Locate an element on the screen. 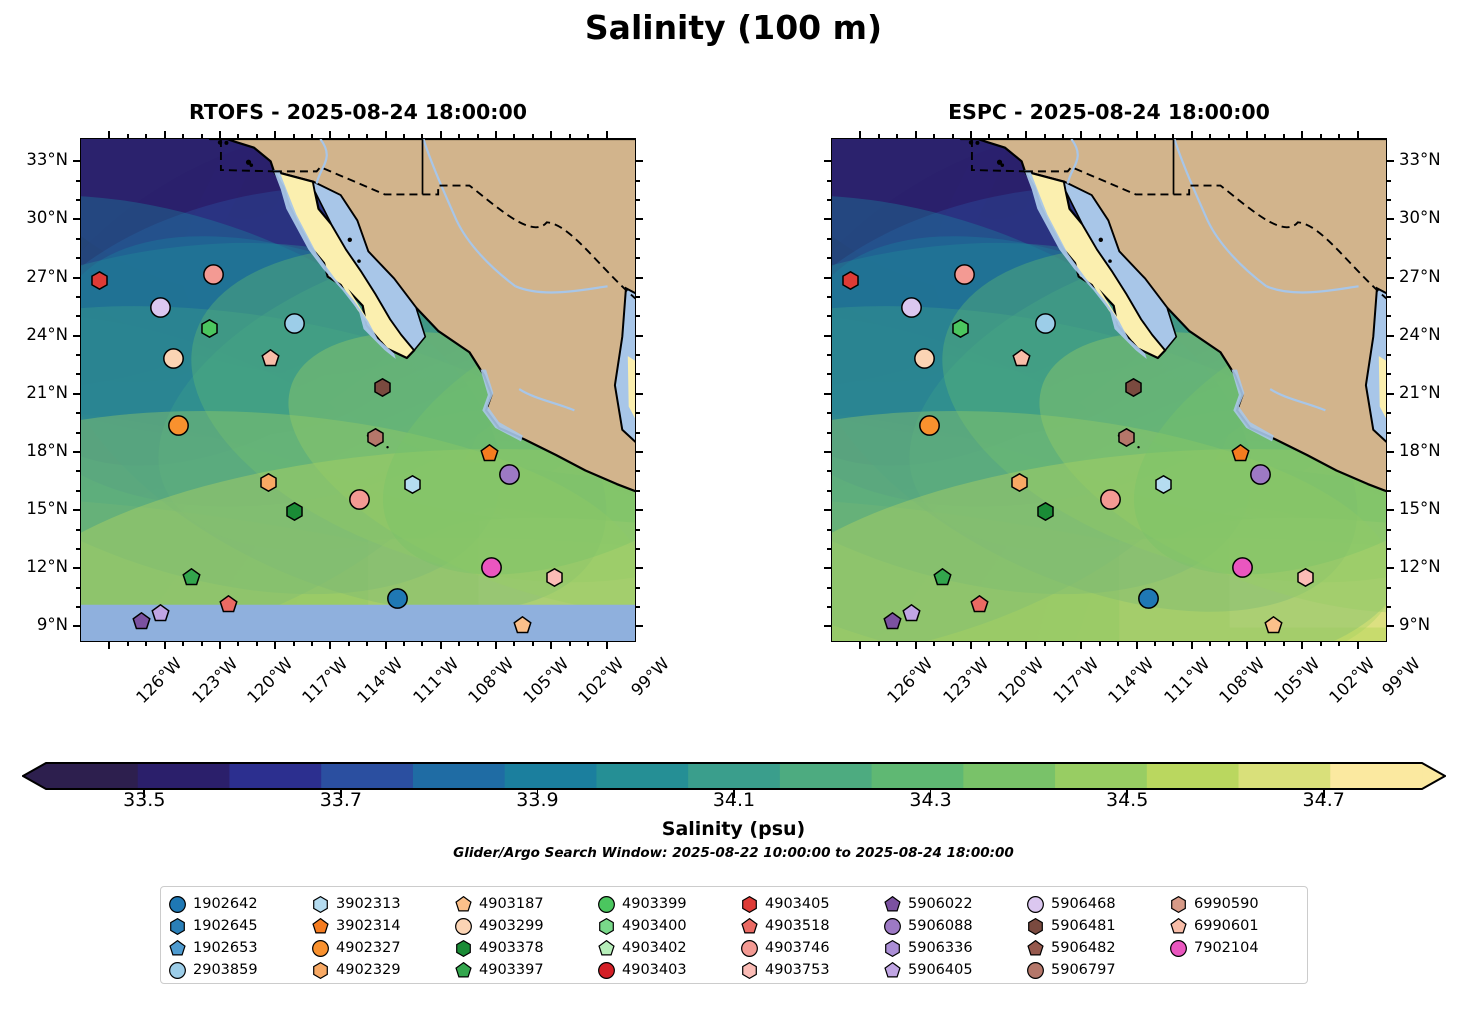 The image size is (1467, 1014). legend-item: 4903397 is located at coordinates (526, 970).